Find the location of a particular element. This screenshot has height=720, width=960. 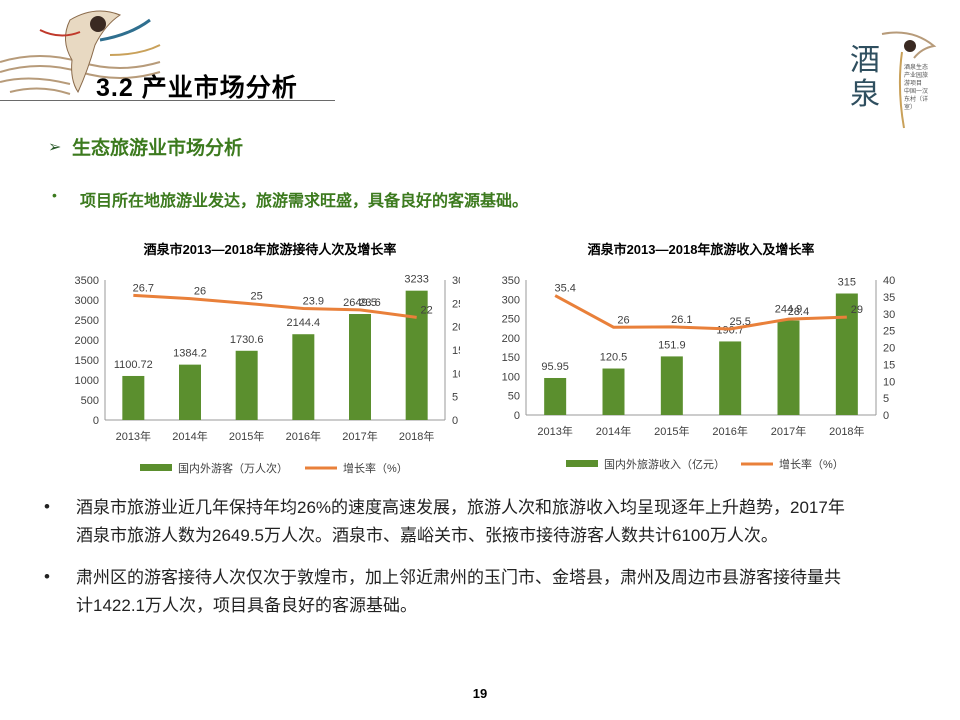

y-left-tick-label: 500 is located at coordinates (90, 401).